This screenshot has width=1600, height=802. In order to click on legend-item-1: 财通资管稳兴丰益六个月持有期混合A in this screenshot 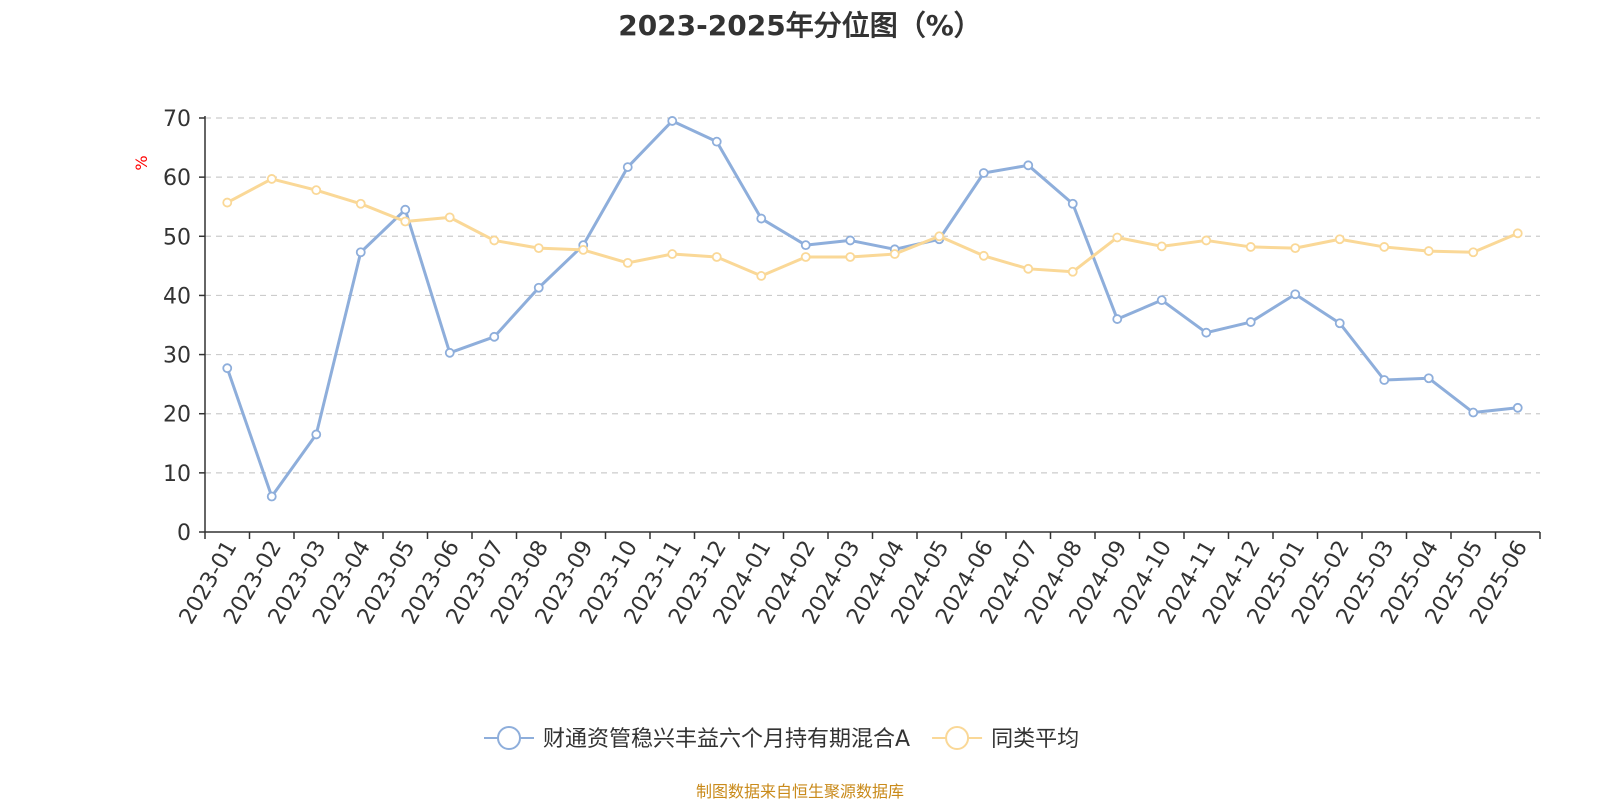, I will do `click(697, 739)`.